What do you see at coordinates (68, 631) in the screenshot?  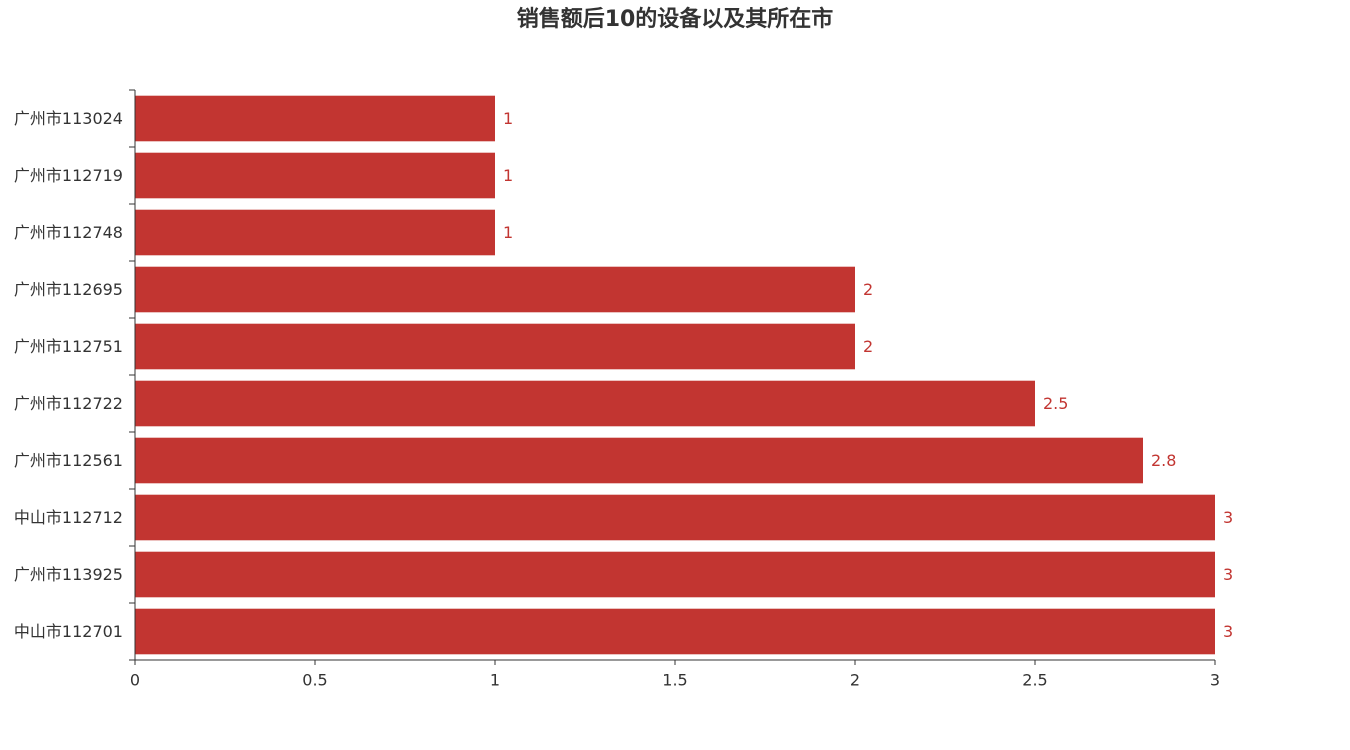 I see `category-label: 中山市112701` at bounding box center [68, 631].